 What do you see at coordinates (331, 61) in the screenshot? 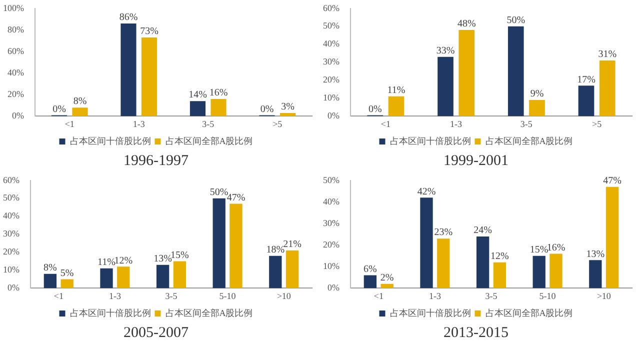
I see `y-tick-label: 30%` at bounding box center [331, 61].